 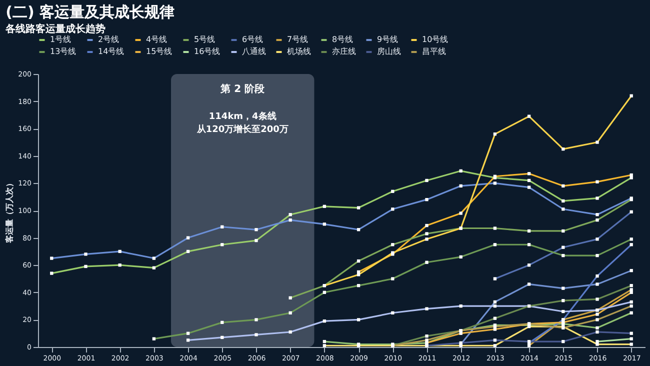 I want to click on chart-title: (二) 客运量及其成长规律, so click(x=90, y=12).